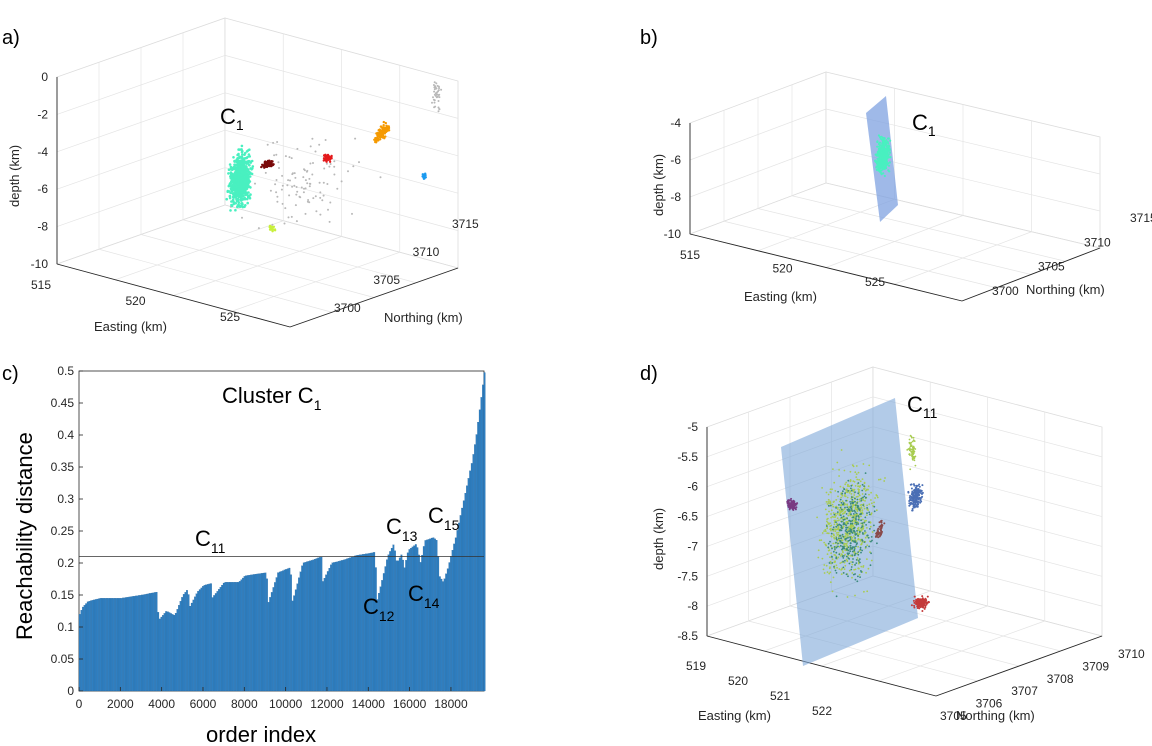 The image size is (1152, 746). I want to click on panel-c-y-tick: 0.45, so click(63, 403).